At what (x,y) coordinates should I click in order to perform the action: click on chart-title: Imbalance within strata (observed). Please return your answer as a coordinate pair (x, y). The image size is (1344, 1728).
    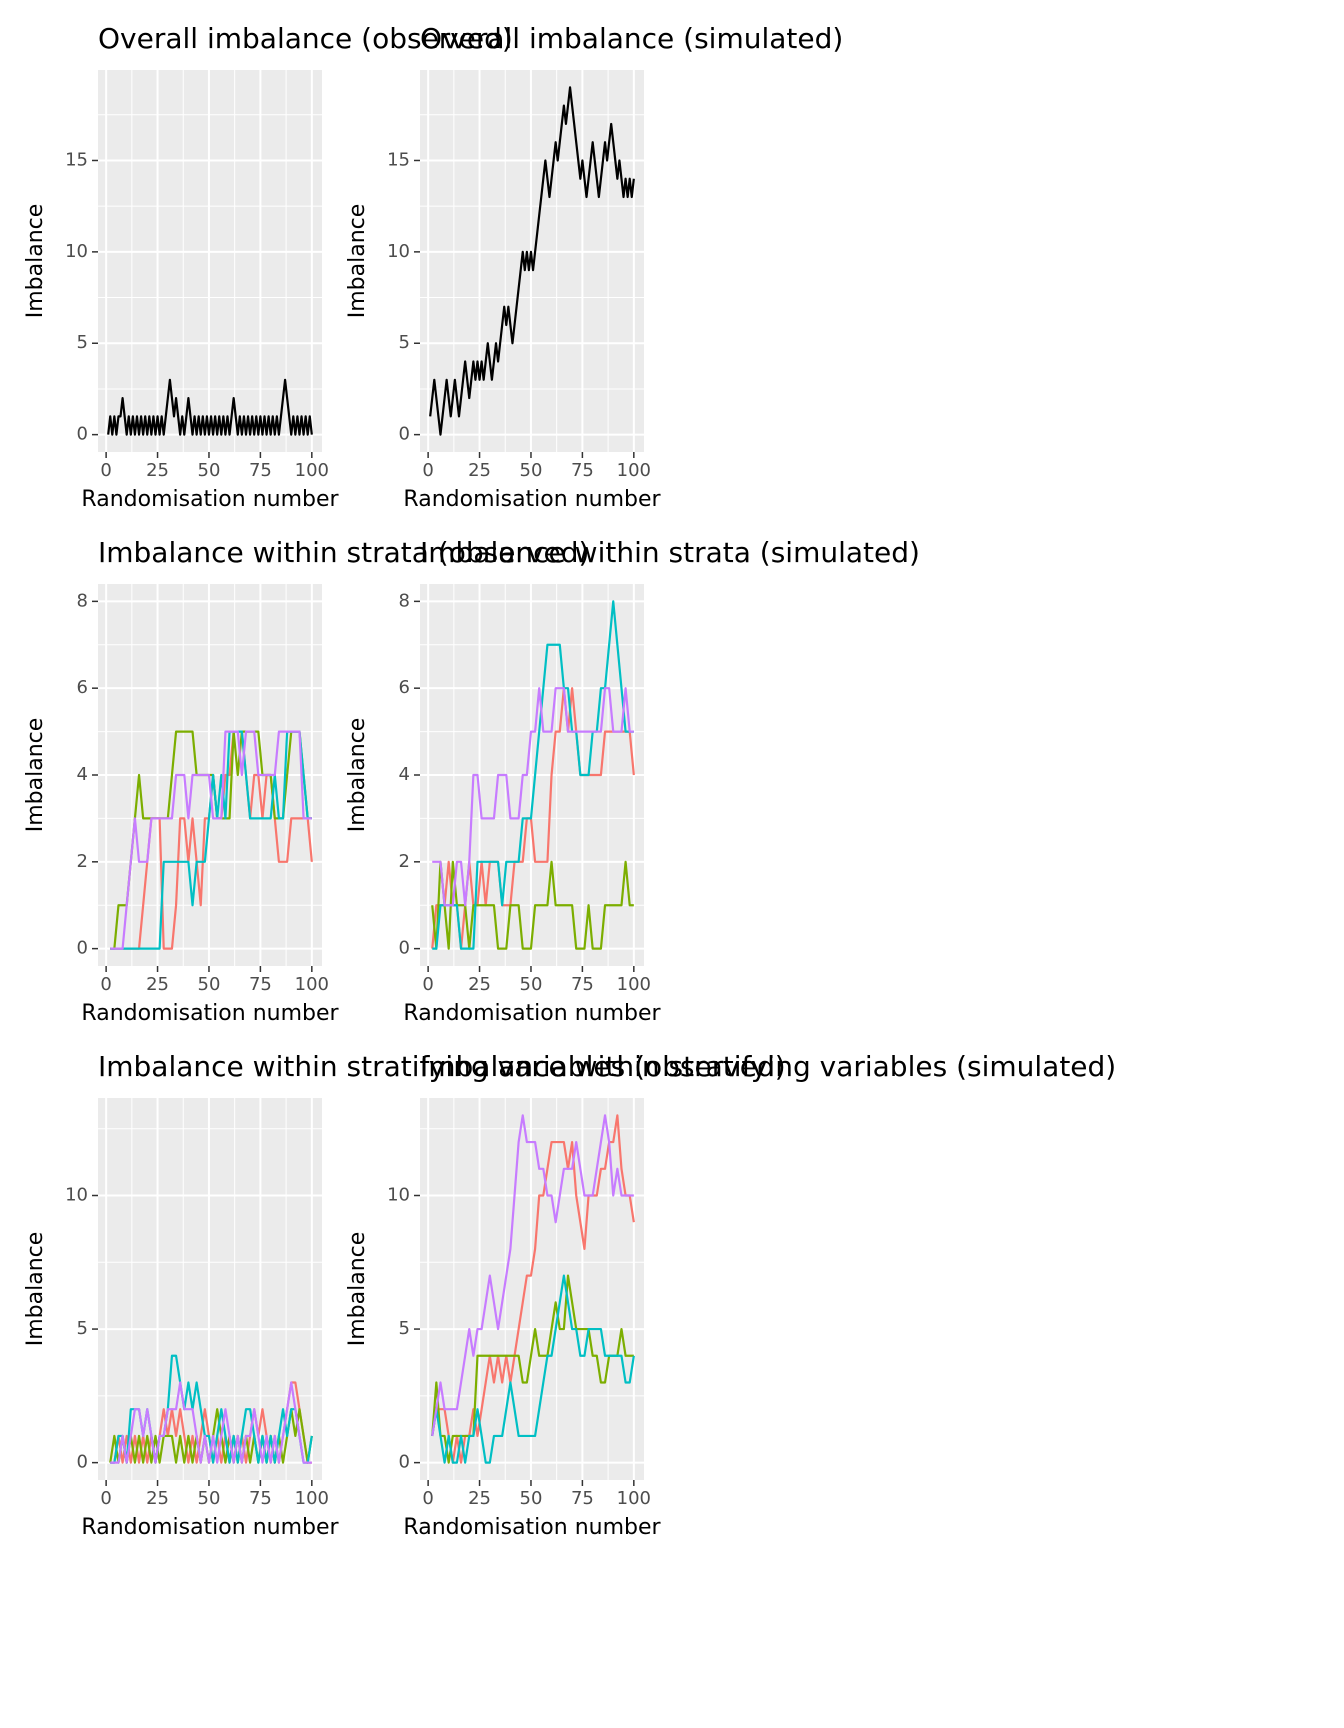
    Looking at the image, I should click on (343, 552).